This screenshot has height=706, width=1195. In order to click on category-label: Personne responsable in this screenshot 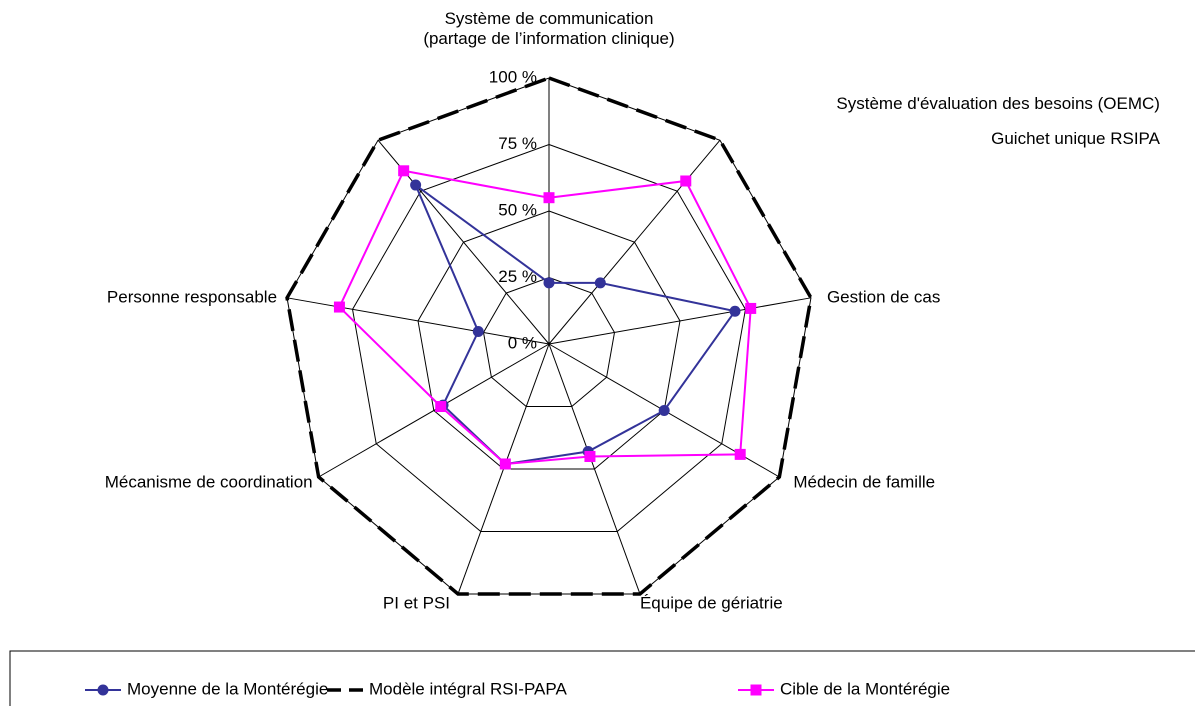, I will do `click(192, 296)`.